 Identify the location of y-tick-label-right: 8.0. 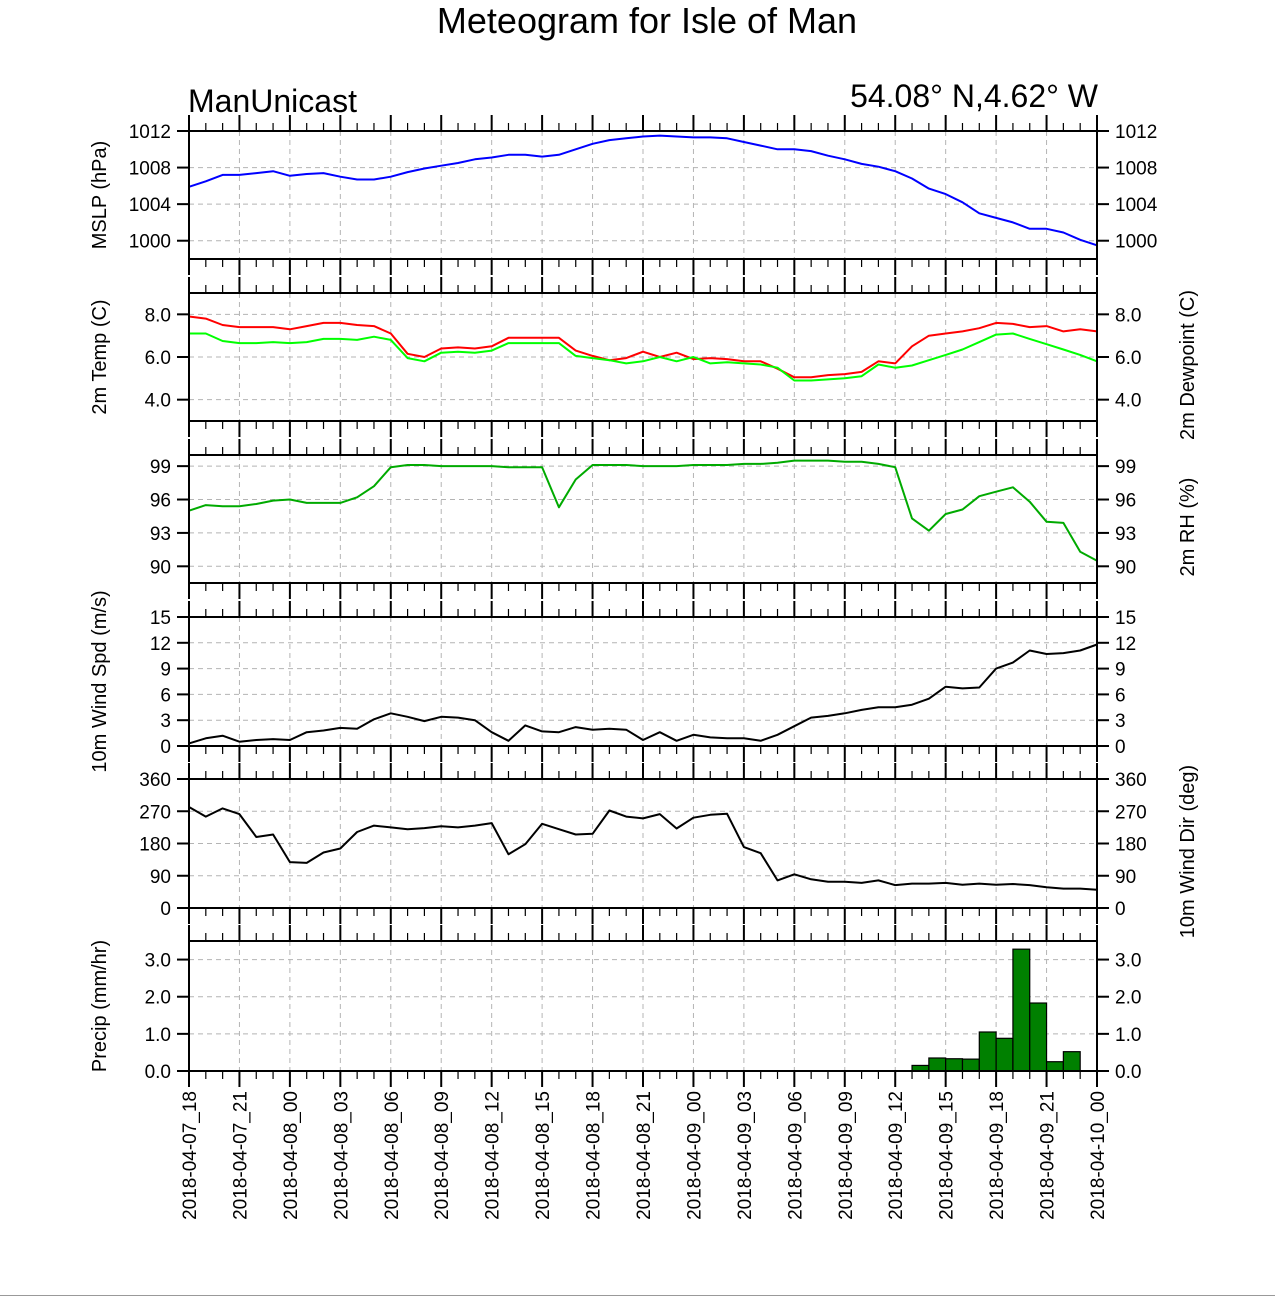
(1128, 315).